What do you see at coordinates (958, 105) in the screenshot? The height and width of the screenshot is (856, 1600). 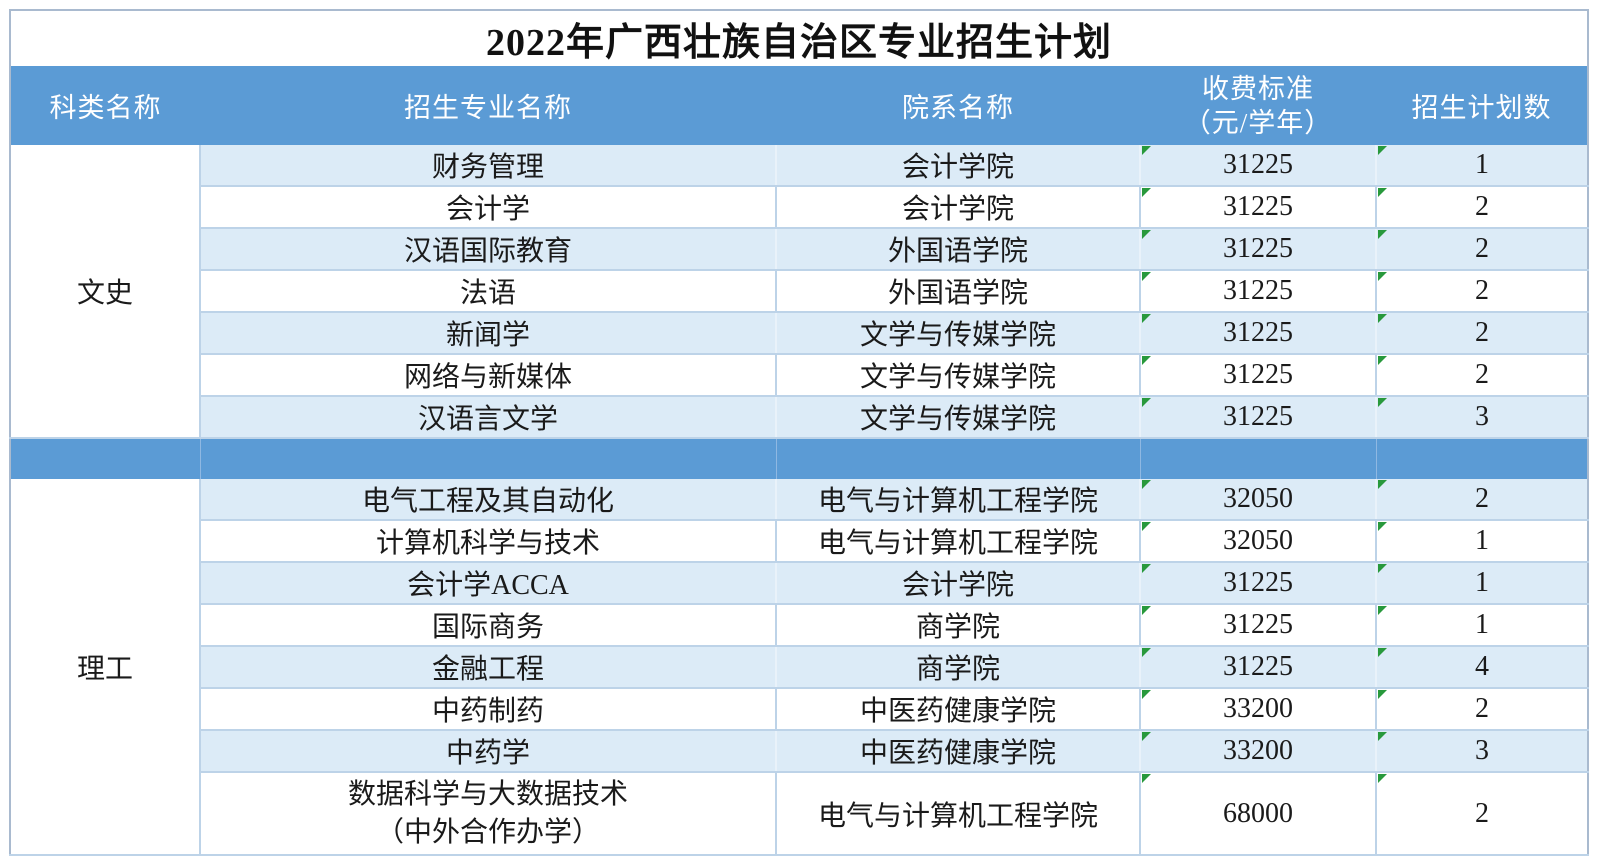 I see `column-header-department: 院系名称` at bounding box center [958, 105].